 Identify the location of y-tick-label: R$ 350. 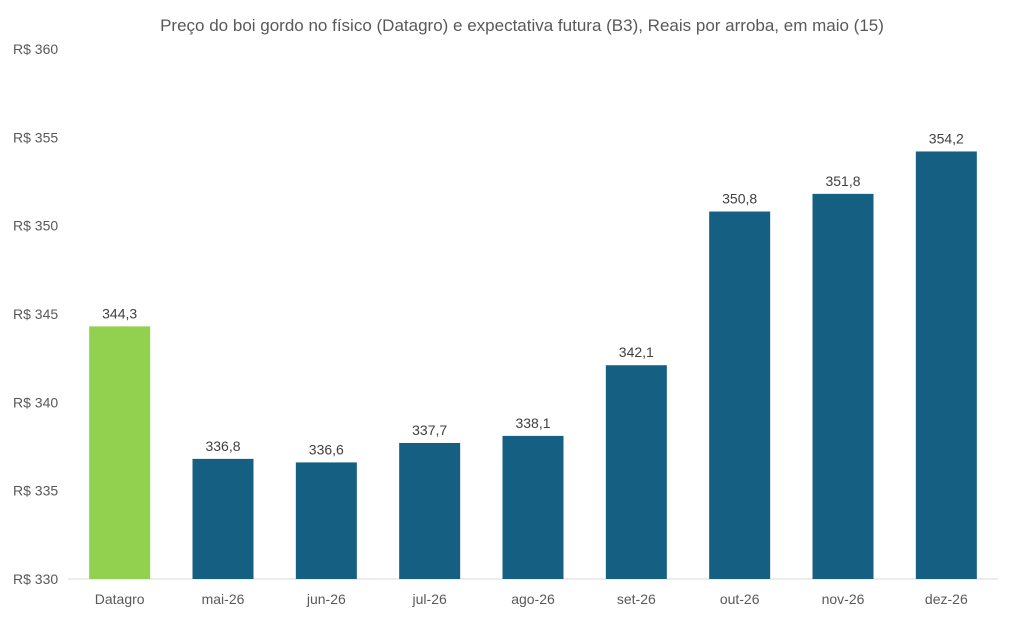
(35, 226).